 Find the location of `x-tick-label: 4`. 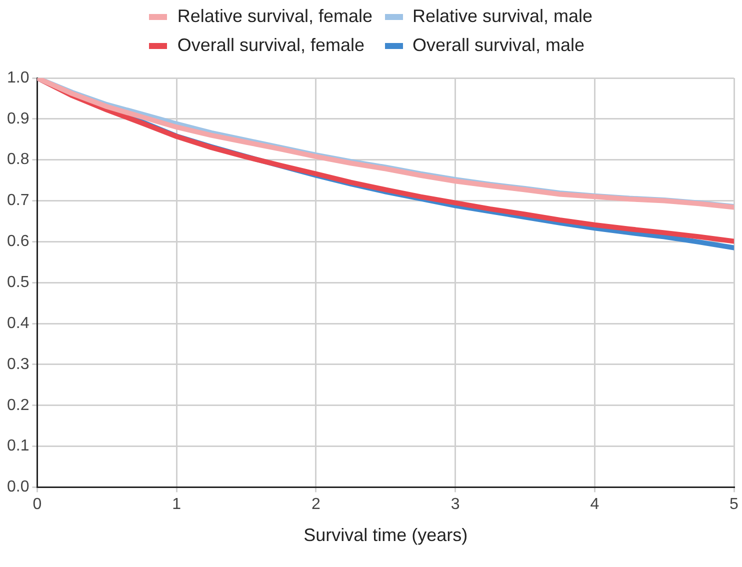

x-tick-label: 4 is located at coordinates (595, 505).